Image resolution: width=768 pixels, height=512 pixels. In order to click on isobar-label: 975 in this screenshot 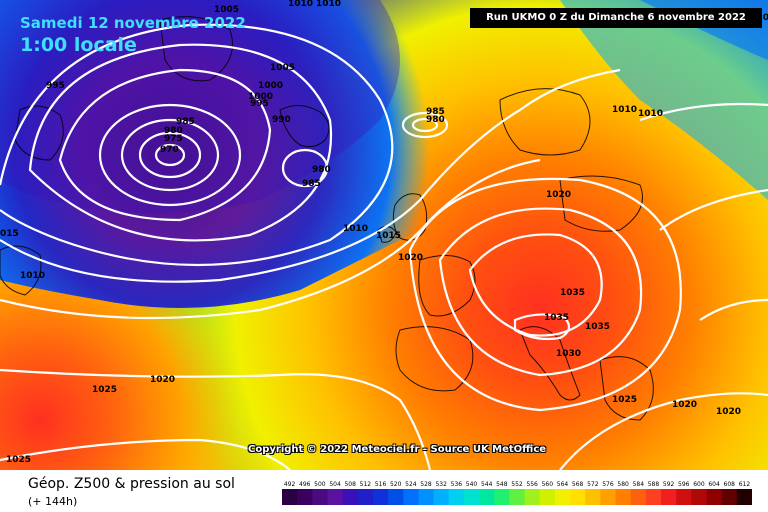, I will do `click(173, 139)`.